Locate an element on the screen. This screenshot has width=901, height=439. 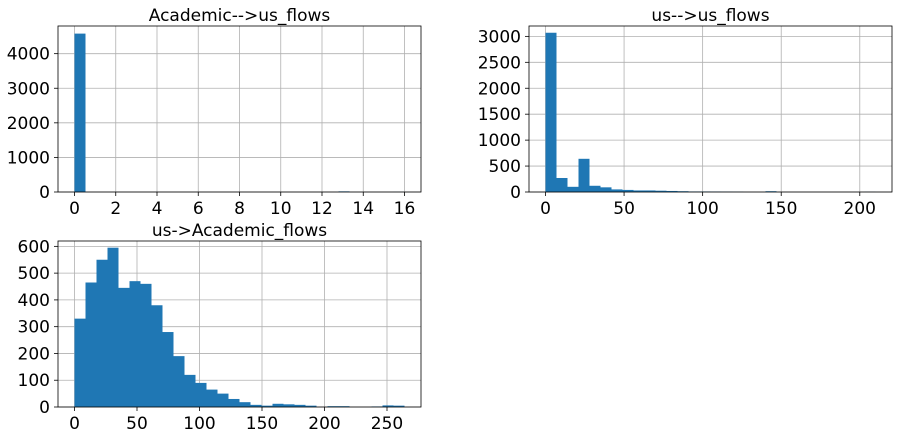
y-tick-label: 1500 is located at coordinates (499, 115).